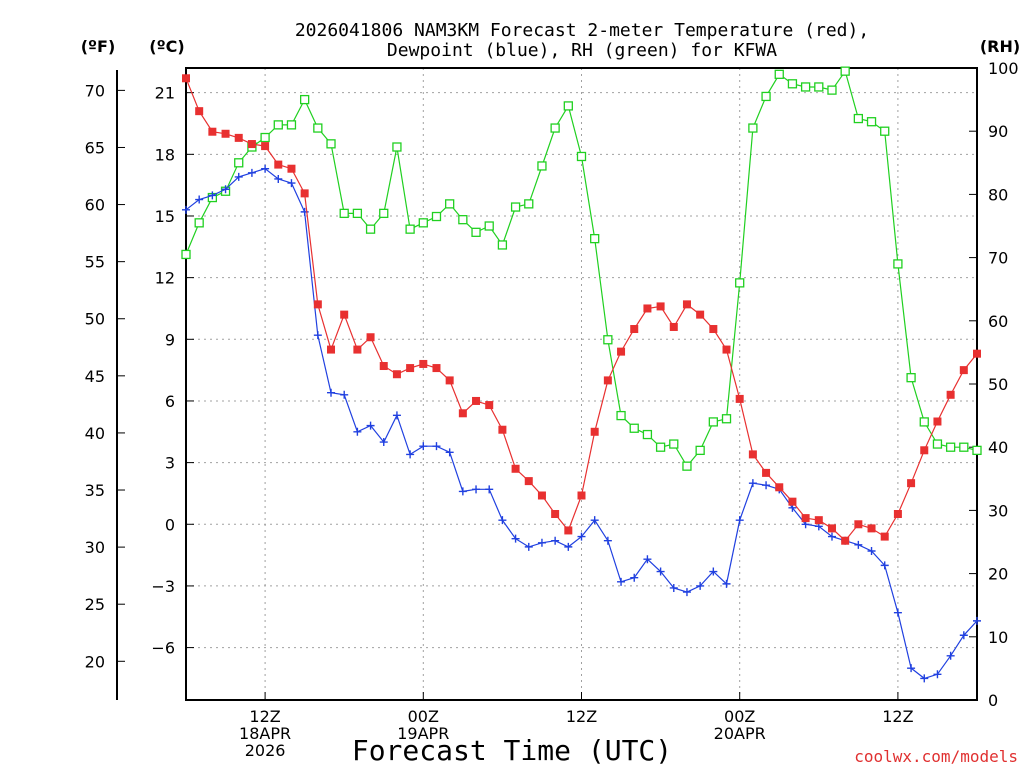 This screenshot has width=1024, height=768. I want to click on f-tick-label-0: 70, so click(95, 90).